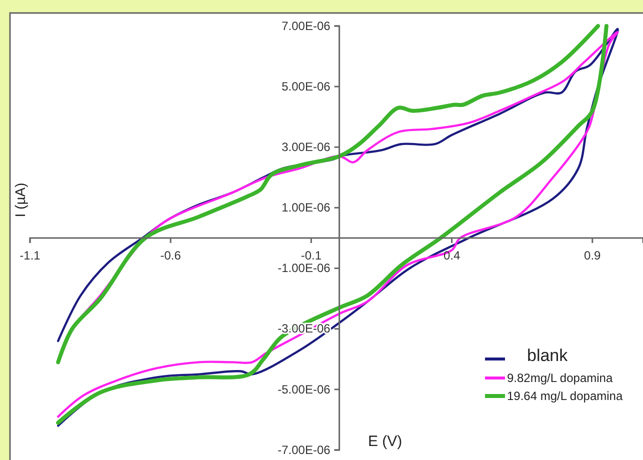  Describe the element at coordinates (306, 86) in the screenshot. I see `y-tick-label: 5.00E-06` at that location.